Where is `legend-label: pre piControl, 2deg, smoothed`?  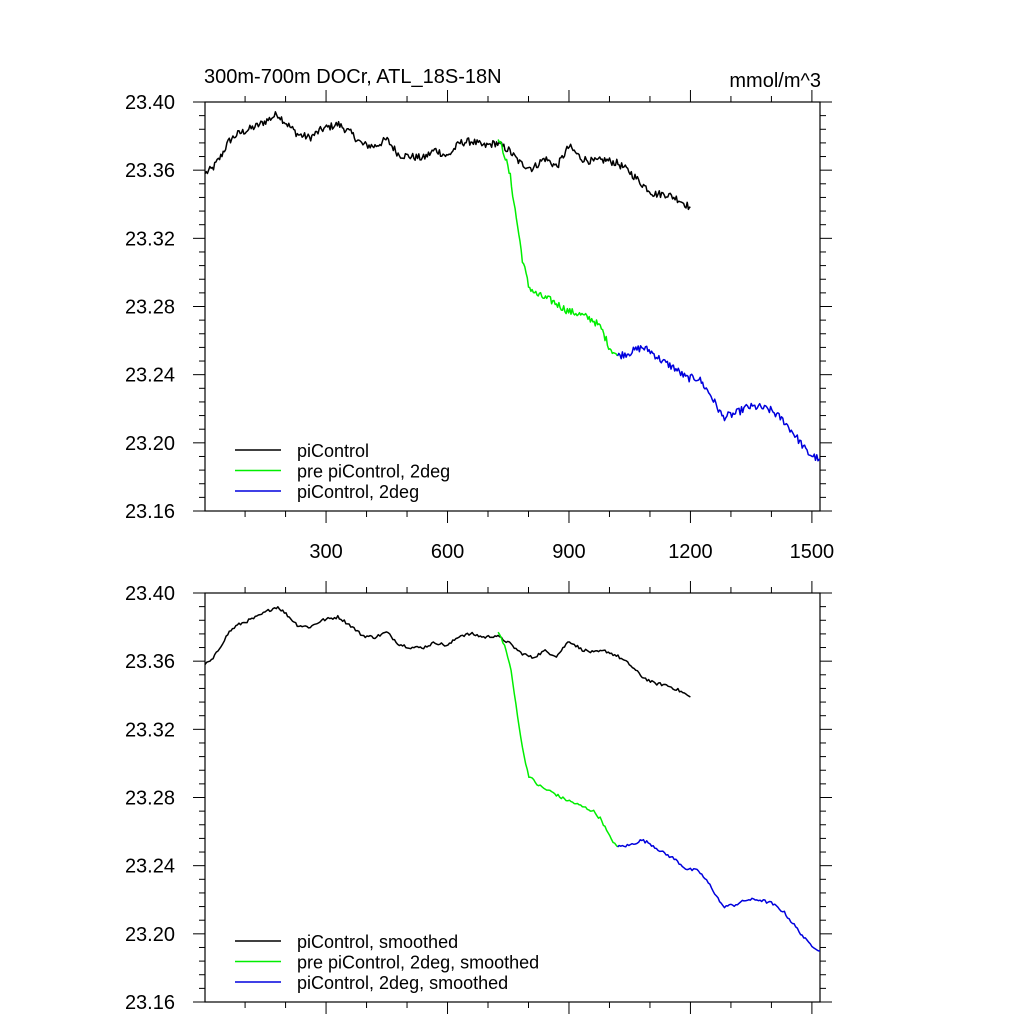
legend-label: pre piControl, 2deg, smoothed is located at coordinates (418, 963).